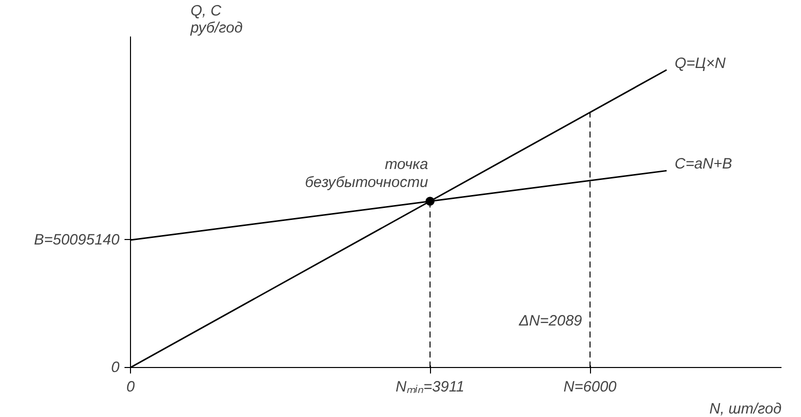 The image size is (801, 417). Describe the element at coordinates (131, 387) in the screenshot. I see `x-tick-label: 0` at that location.